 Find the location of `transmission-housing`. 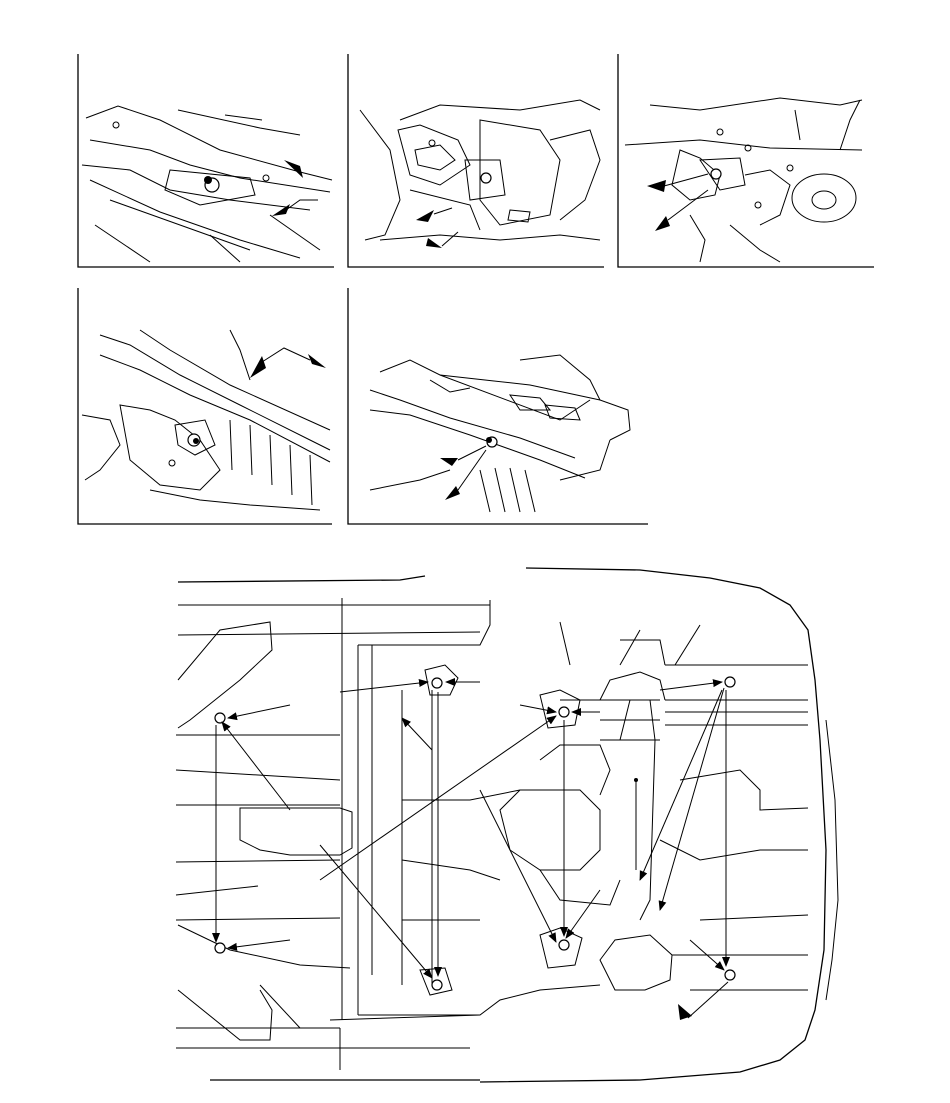

transmission-housing is located at coordinates (550, 830).